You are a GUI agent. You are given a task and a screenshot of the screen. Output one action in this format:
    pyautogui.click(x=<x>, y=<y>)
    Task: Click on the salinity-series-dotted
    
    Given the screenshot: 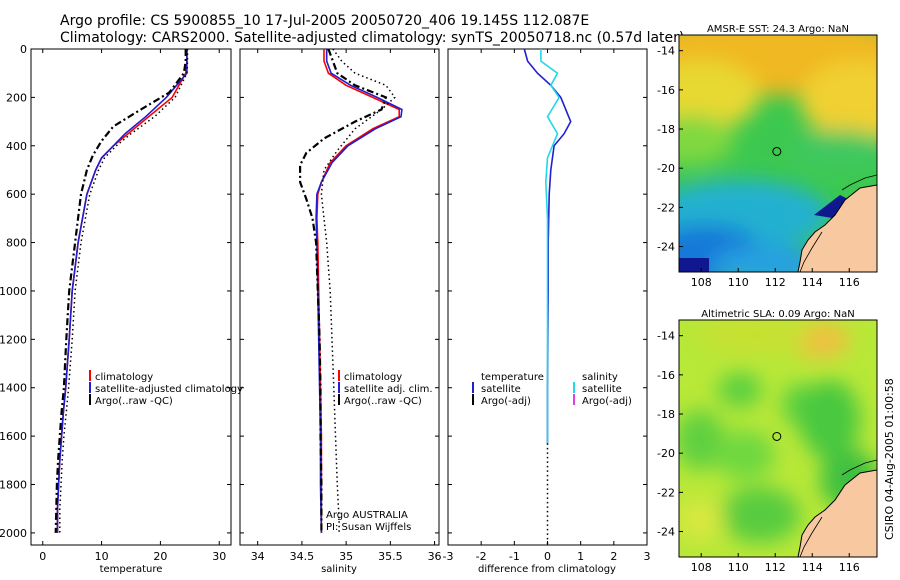 What is the action you would take?
    pyautogui.click(x=358, y=290)
    